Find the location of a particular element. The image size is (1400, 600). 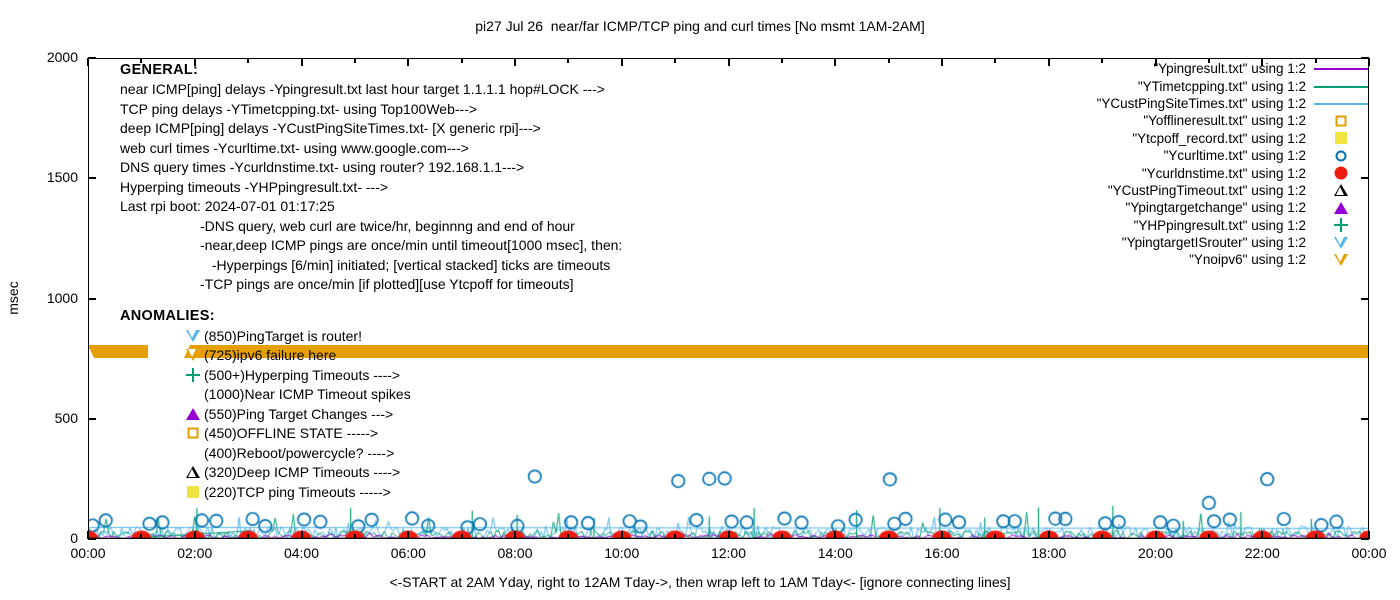

anomaly-label: (1000)Near ICMP Timeout spikes is located at coordinates (307, 394).